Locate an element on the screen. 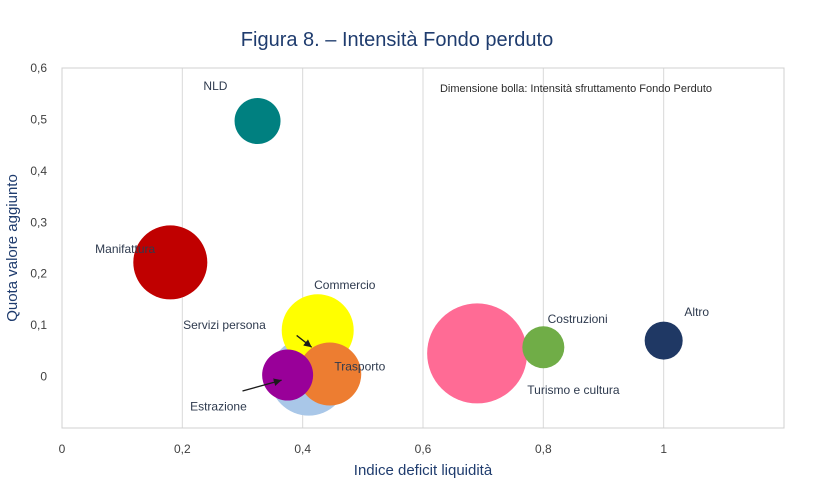  bubble-turismo-e-cultura is located at coordinates (477, 353).